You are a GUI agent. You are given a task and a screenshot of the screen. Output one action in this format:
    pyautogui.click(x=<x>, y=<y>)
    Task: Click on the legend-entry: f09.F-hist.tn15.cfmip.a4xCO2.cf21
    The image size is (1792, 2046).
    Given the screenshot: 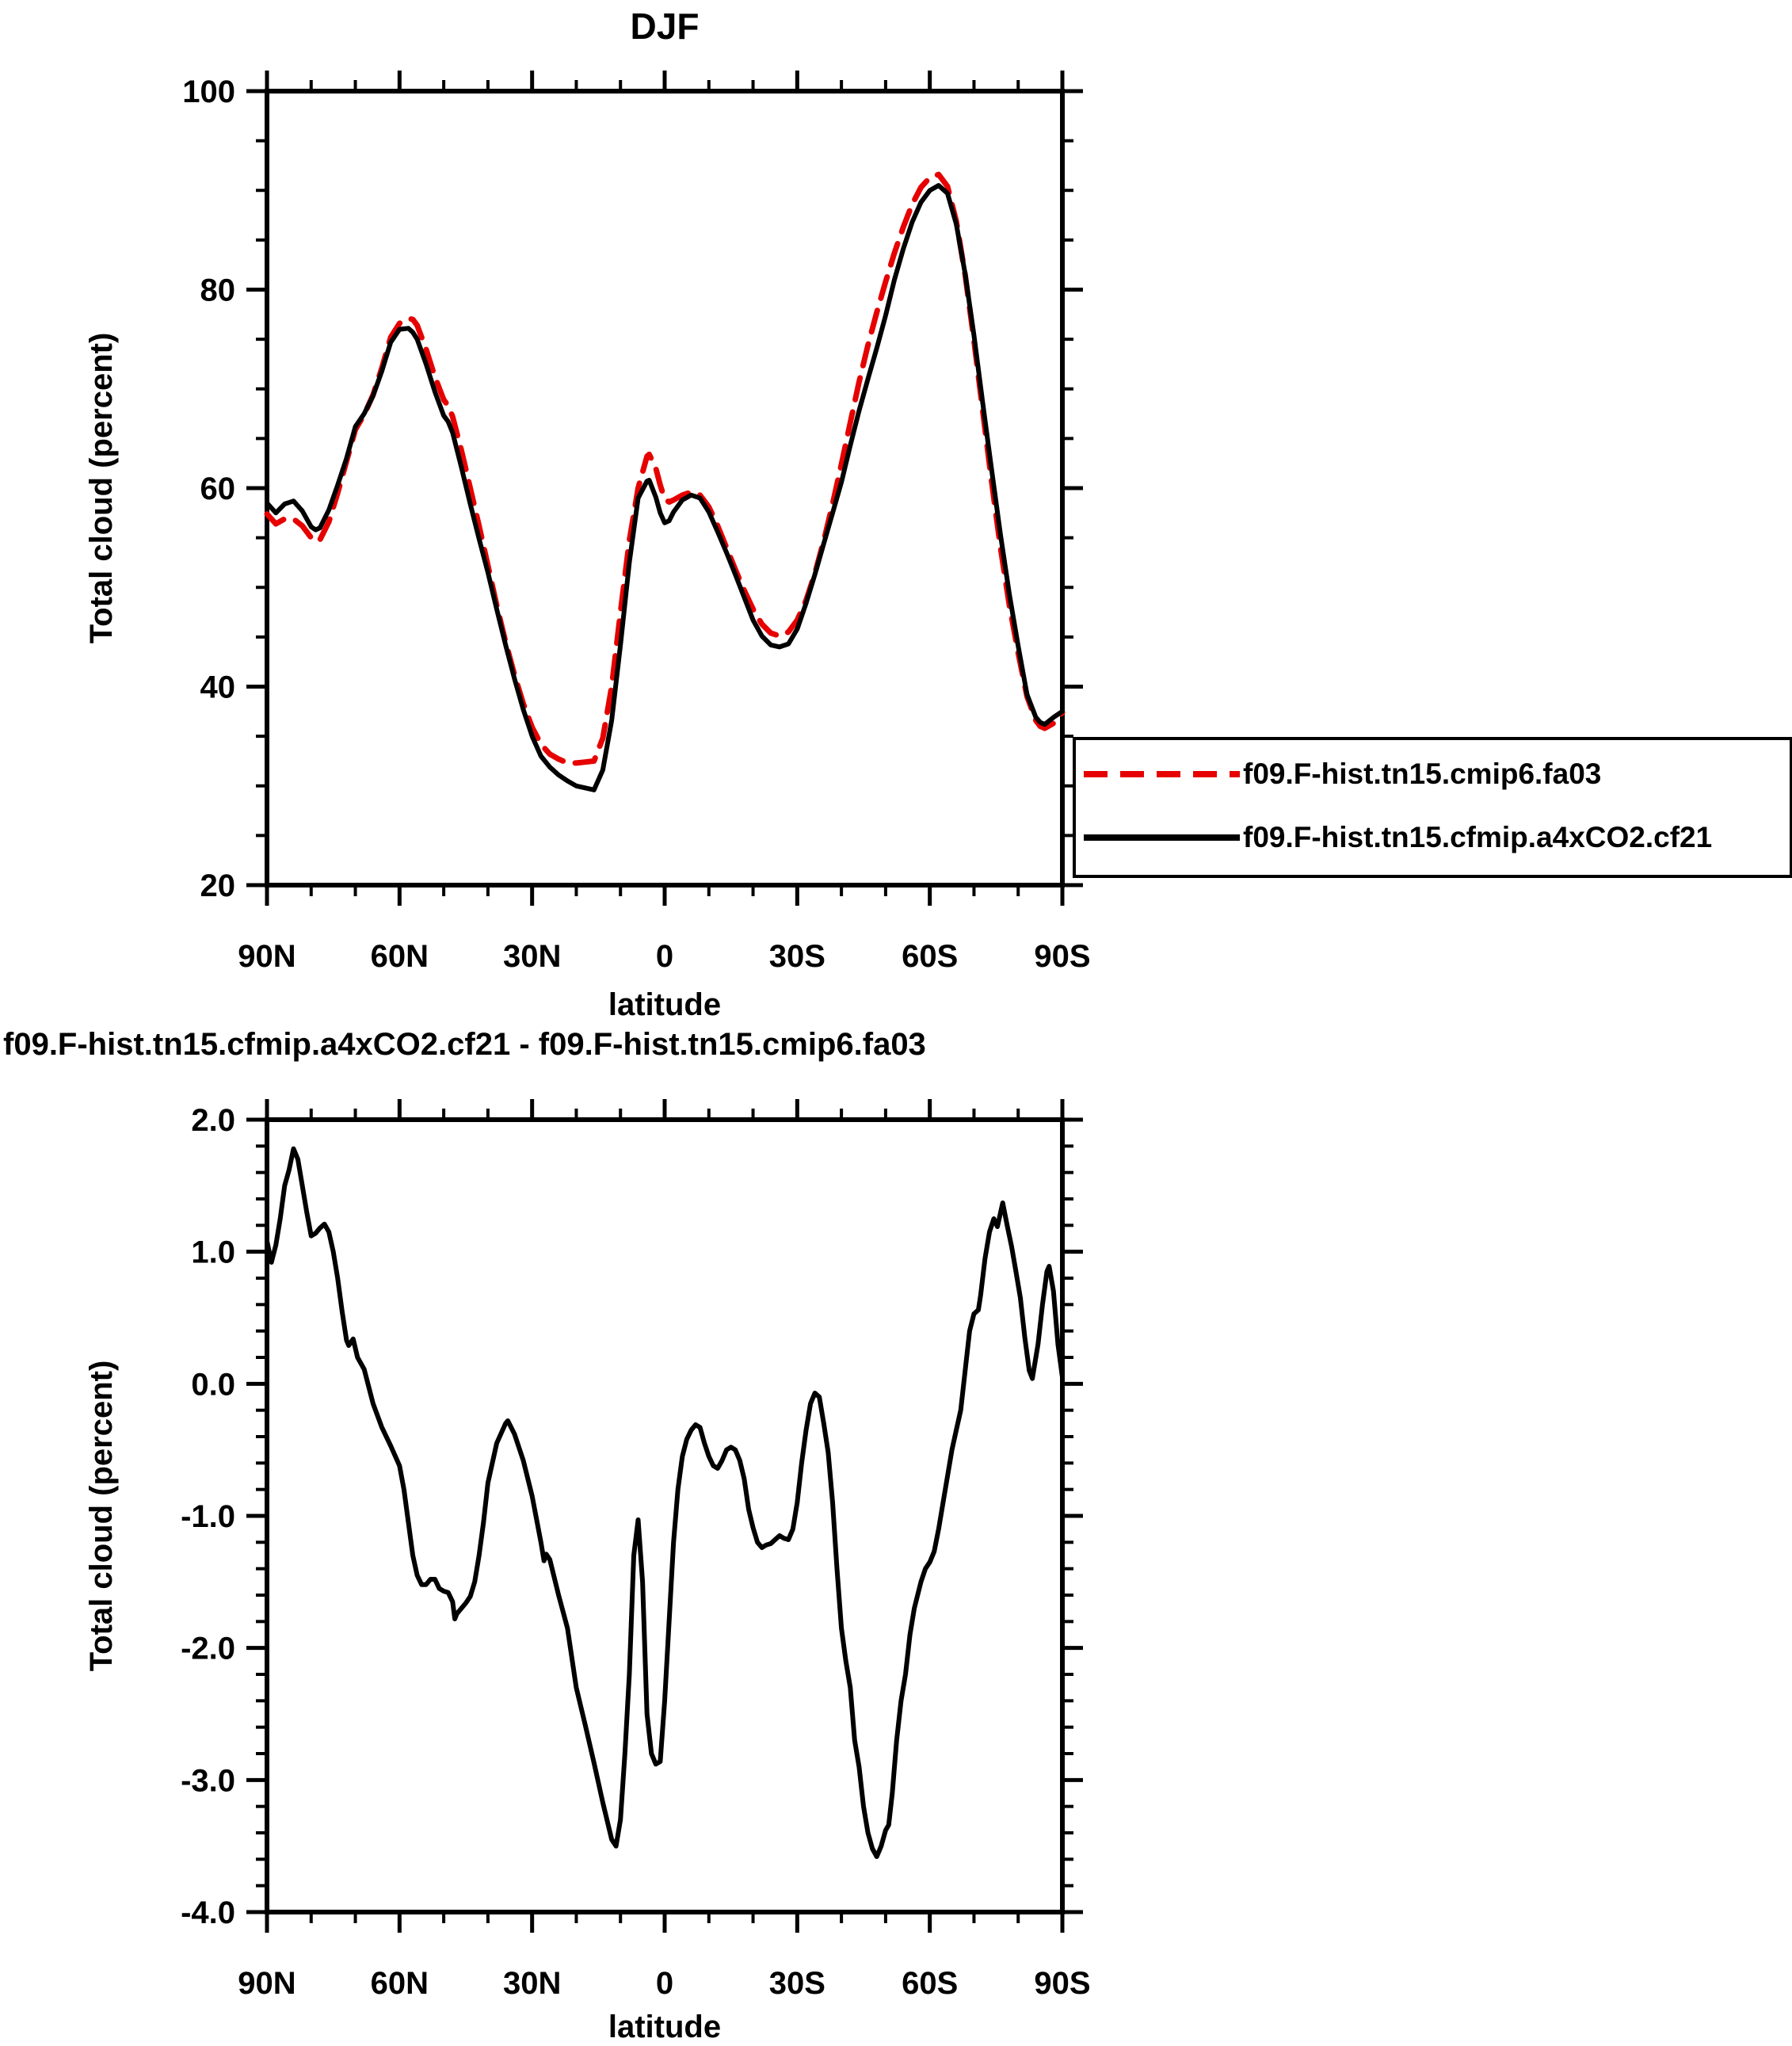 What is the action you would take?
    pyautogui.click(x=1397, y=837)
    